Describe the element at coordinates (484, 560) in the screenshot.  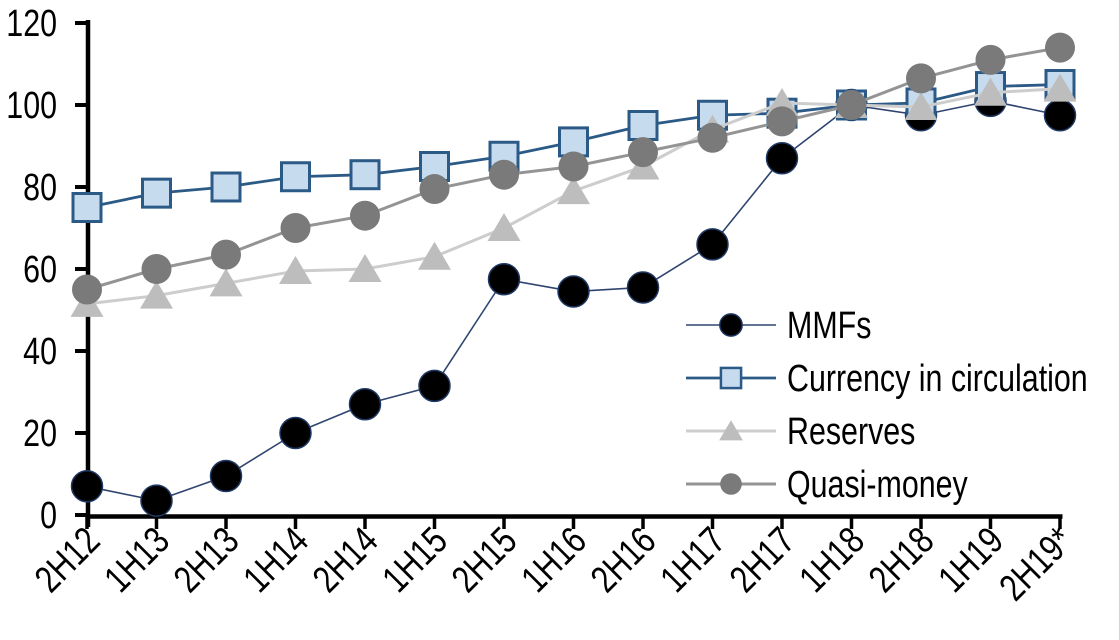
I see `x-tick-label: 2H15` at that location.